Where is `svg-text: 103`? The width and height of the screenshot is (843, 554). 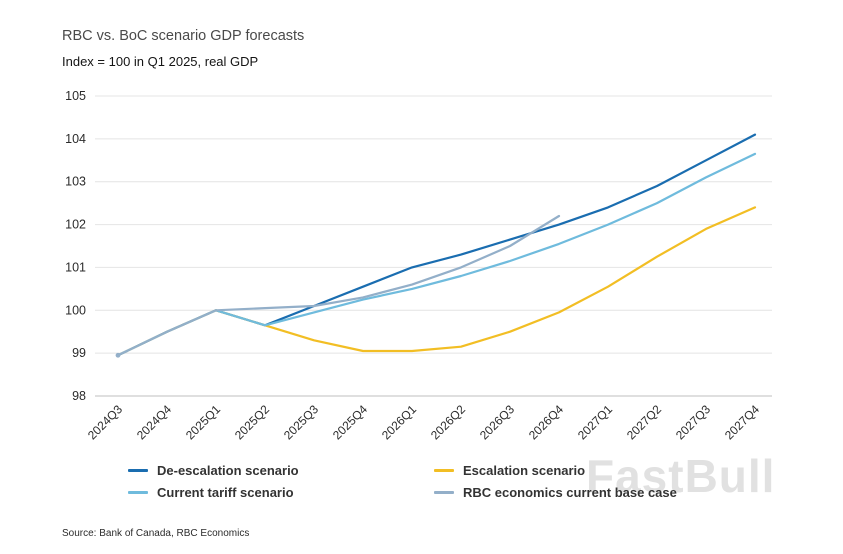 svg-text: 103 is located at coordinates (75, 182).